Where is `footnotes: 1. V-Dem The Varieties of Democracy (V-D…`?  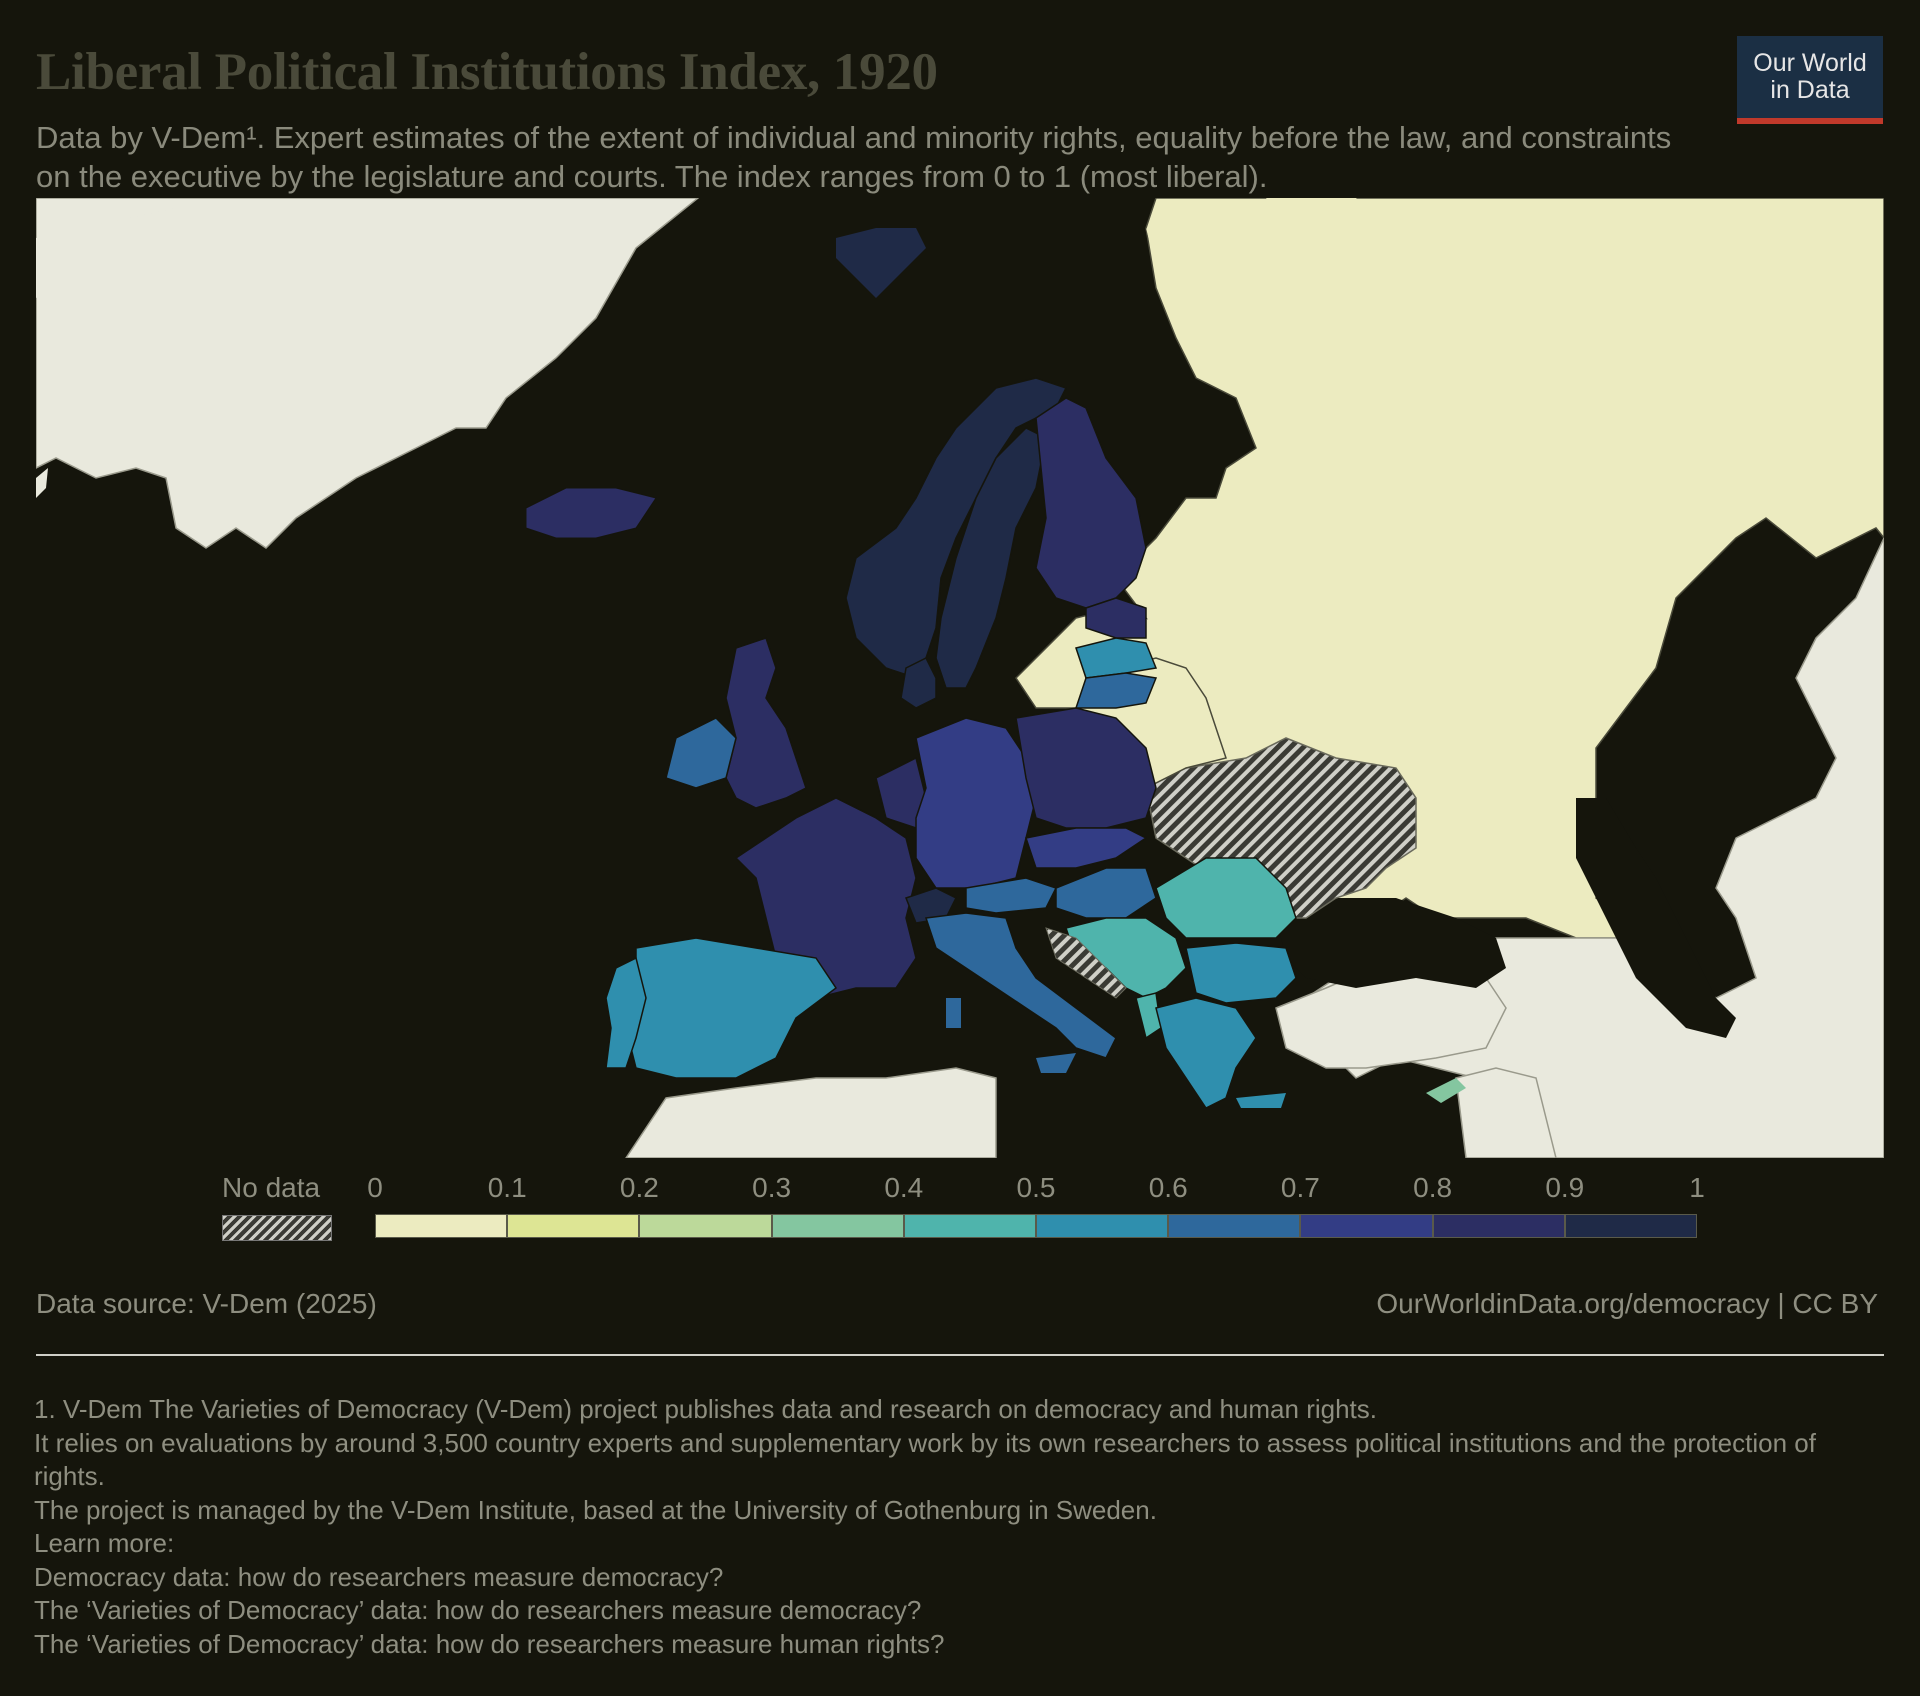
footnotes: 1. V-Dem The Varieties of Democracy (V-D… is located at coordinates (944, 1527).